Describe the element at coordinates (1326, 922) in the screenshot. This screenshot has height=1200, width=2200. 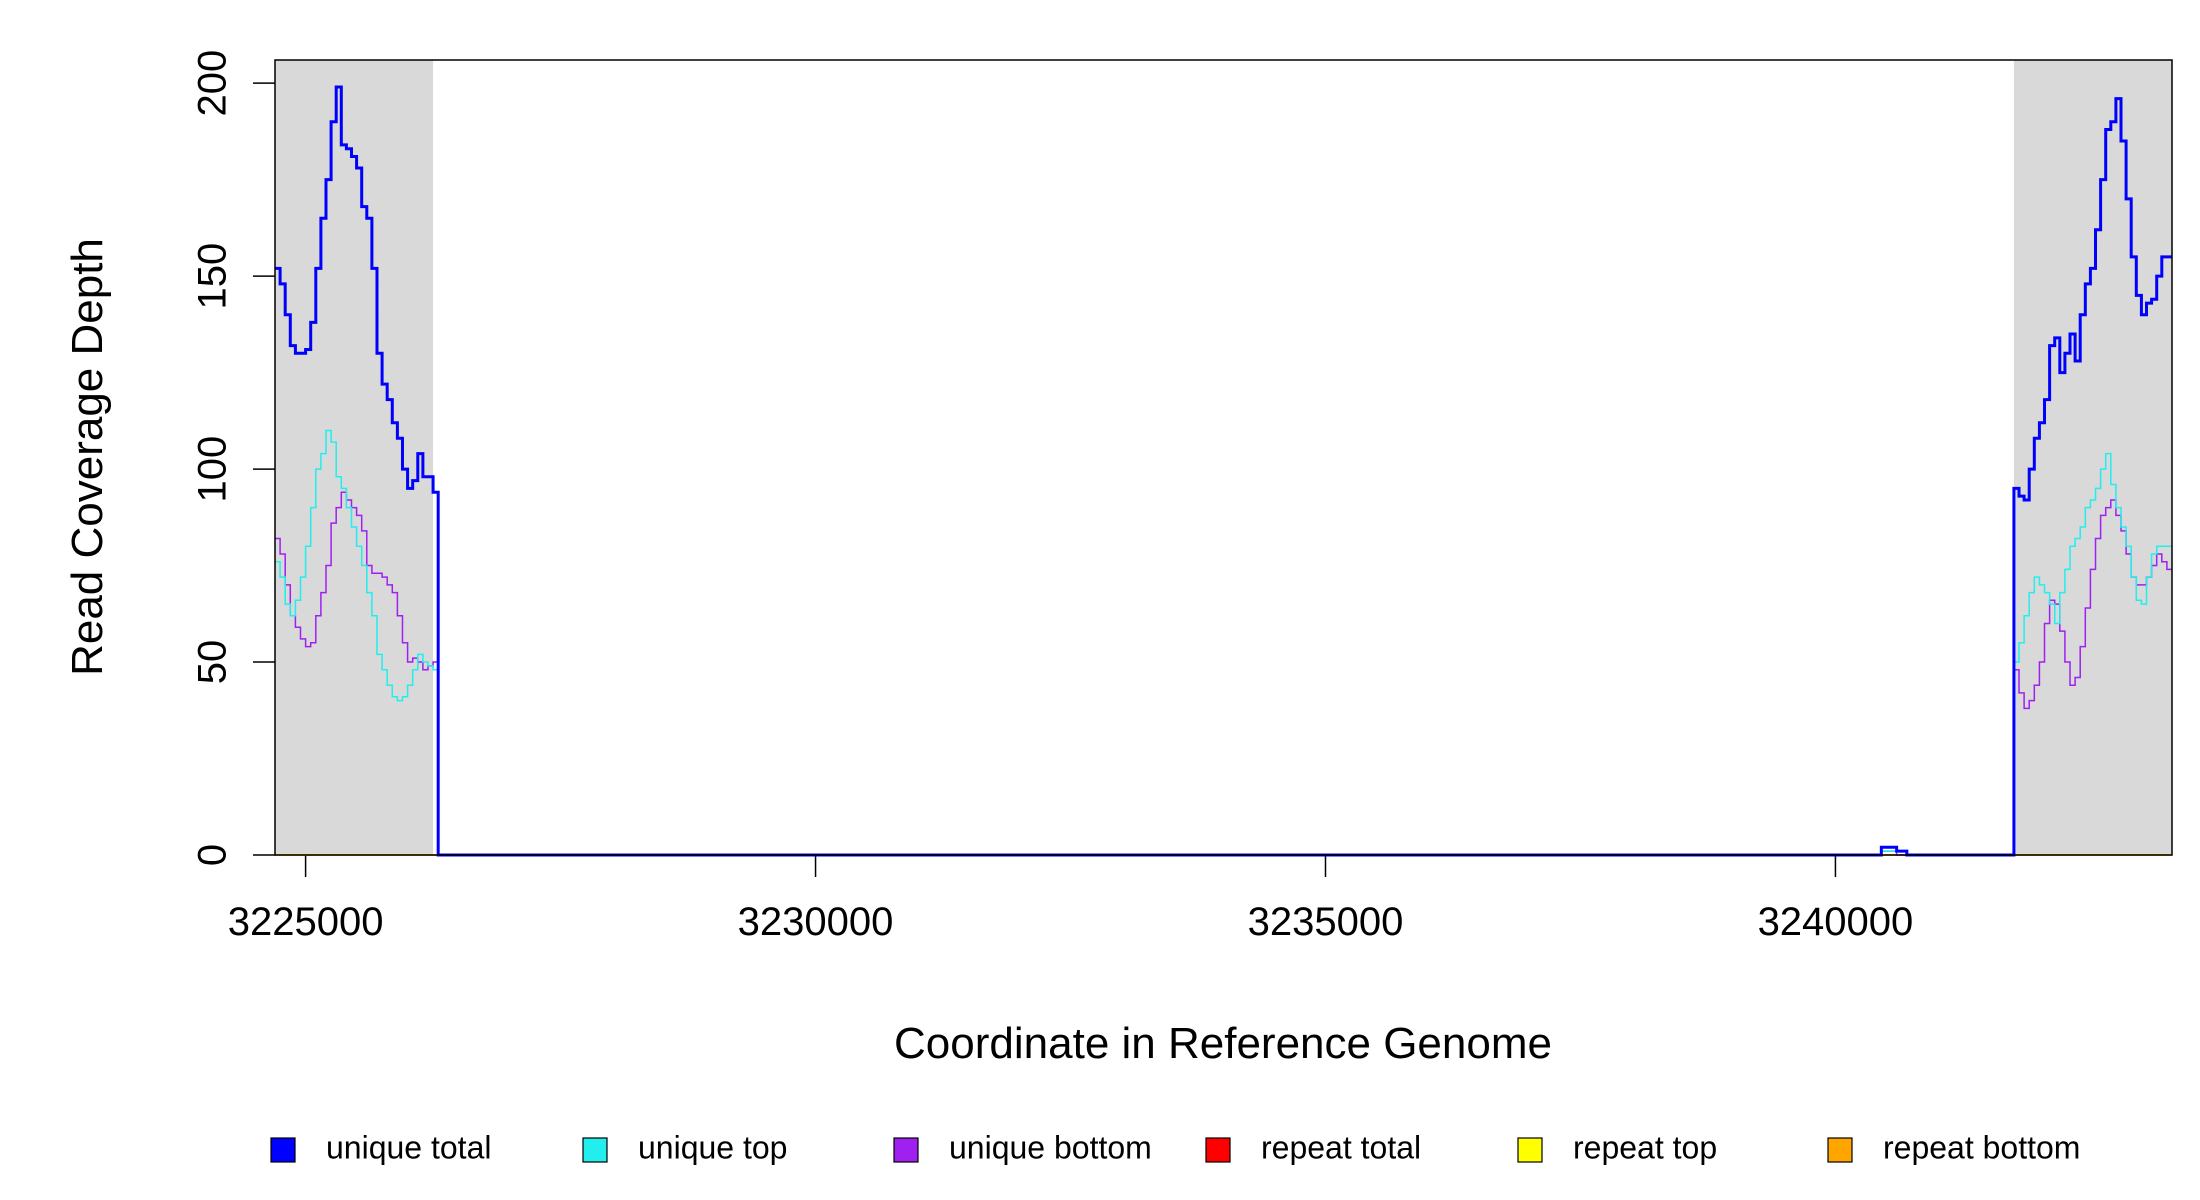
I see `x-tick-label: 3235000` at that location.